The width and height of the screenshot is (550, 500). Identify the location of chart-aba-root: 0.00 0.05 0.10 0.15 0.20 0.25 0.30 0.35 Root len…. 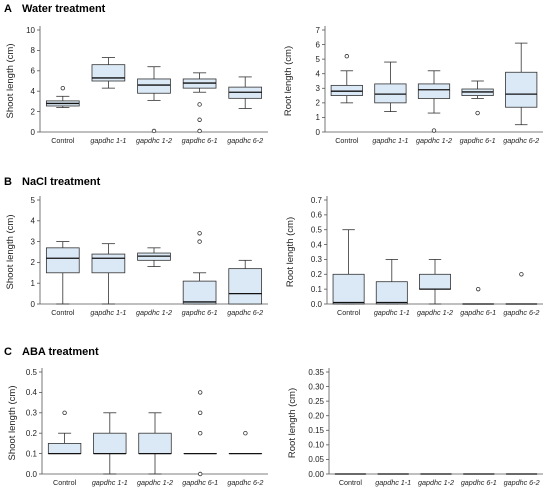
(415, 427).